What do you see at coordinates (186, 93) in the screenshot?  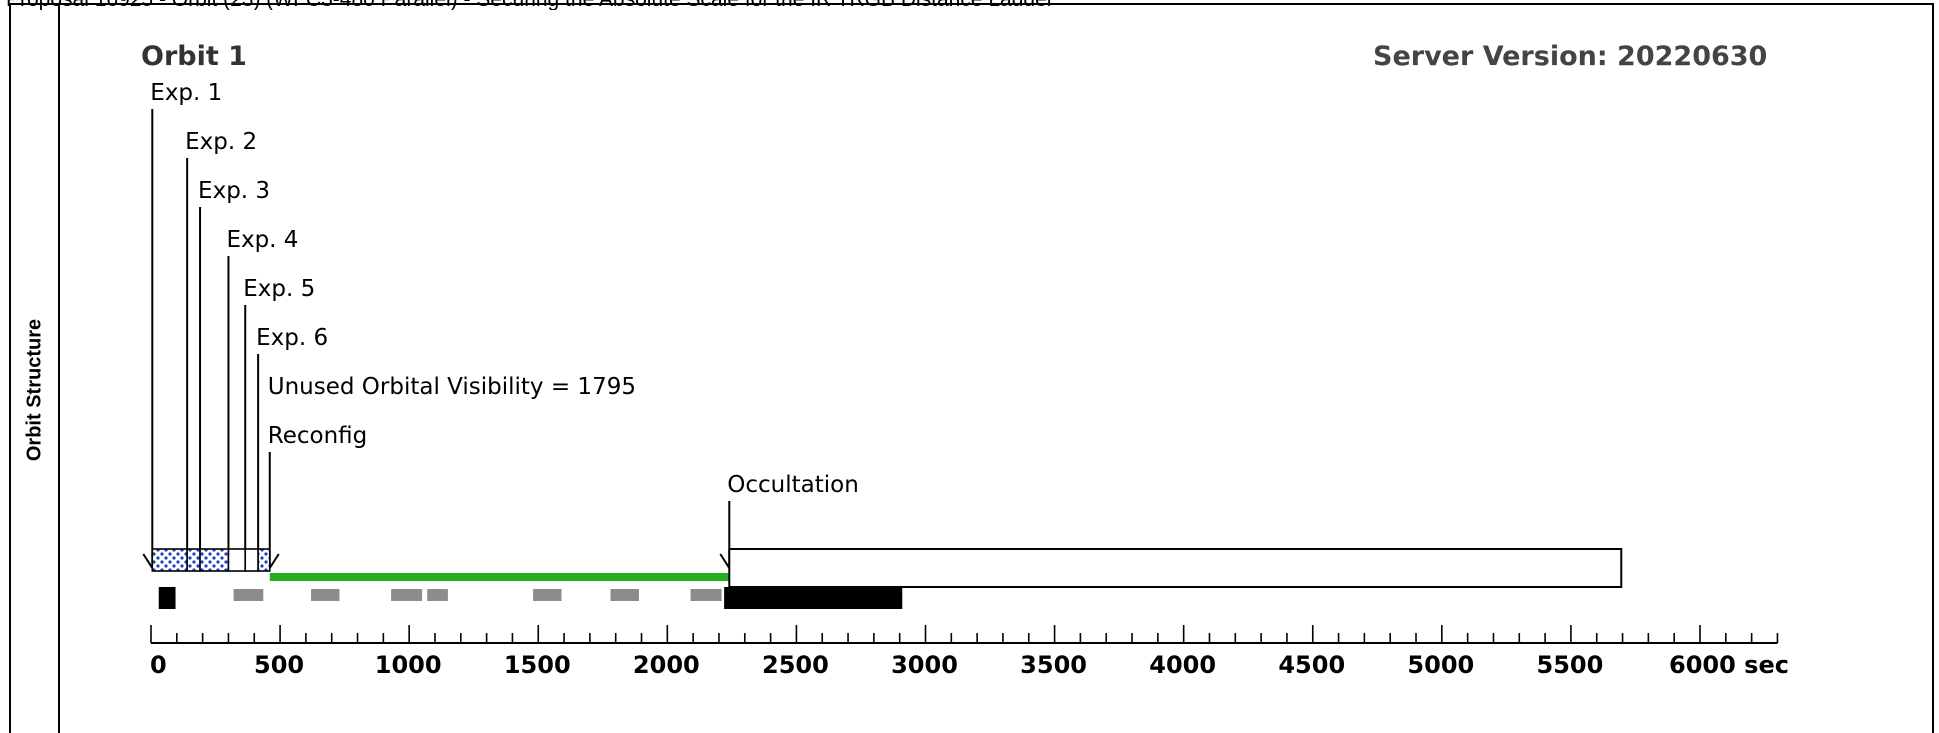 I see `event-label: Exp. 1` at bounding box center [186, 93].